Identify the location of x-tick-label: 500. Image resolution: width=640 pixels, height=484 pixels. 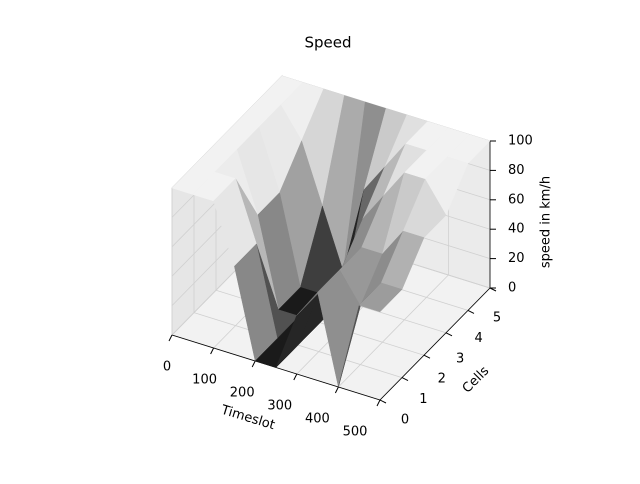
(355, 432).